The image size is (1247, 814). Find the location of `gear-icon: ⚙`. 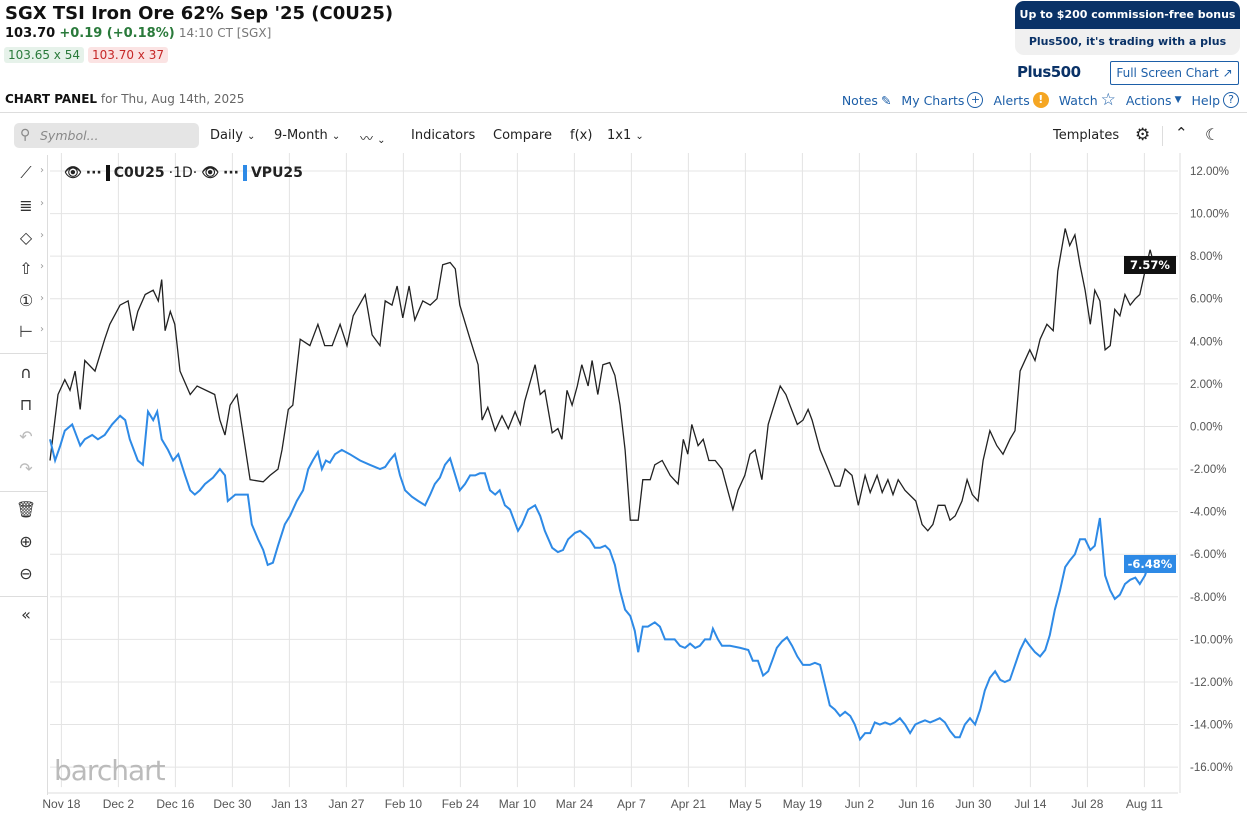

gear-icon: ⚙ is located at coordinates (1143, 135).